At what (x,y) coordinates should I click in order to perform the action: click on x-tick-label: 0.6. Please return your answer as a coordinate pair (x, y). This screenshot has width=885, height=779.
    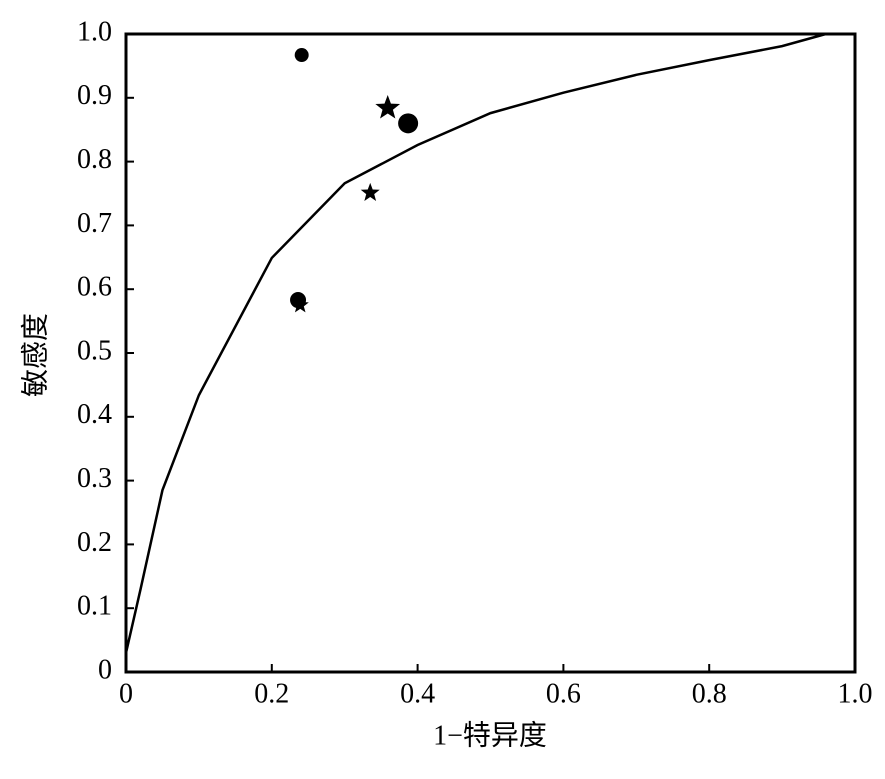
    Looking at the image, I should click on (563, 693).